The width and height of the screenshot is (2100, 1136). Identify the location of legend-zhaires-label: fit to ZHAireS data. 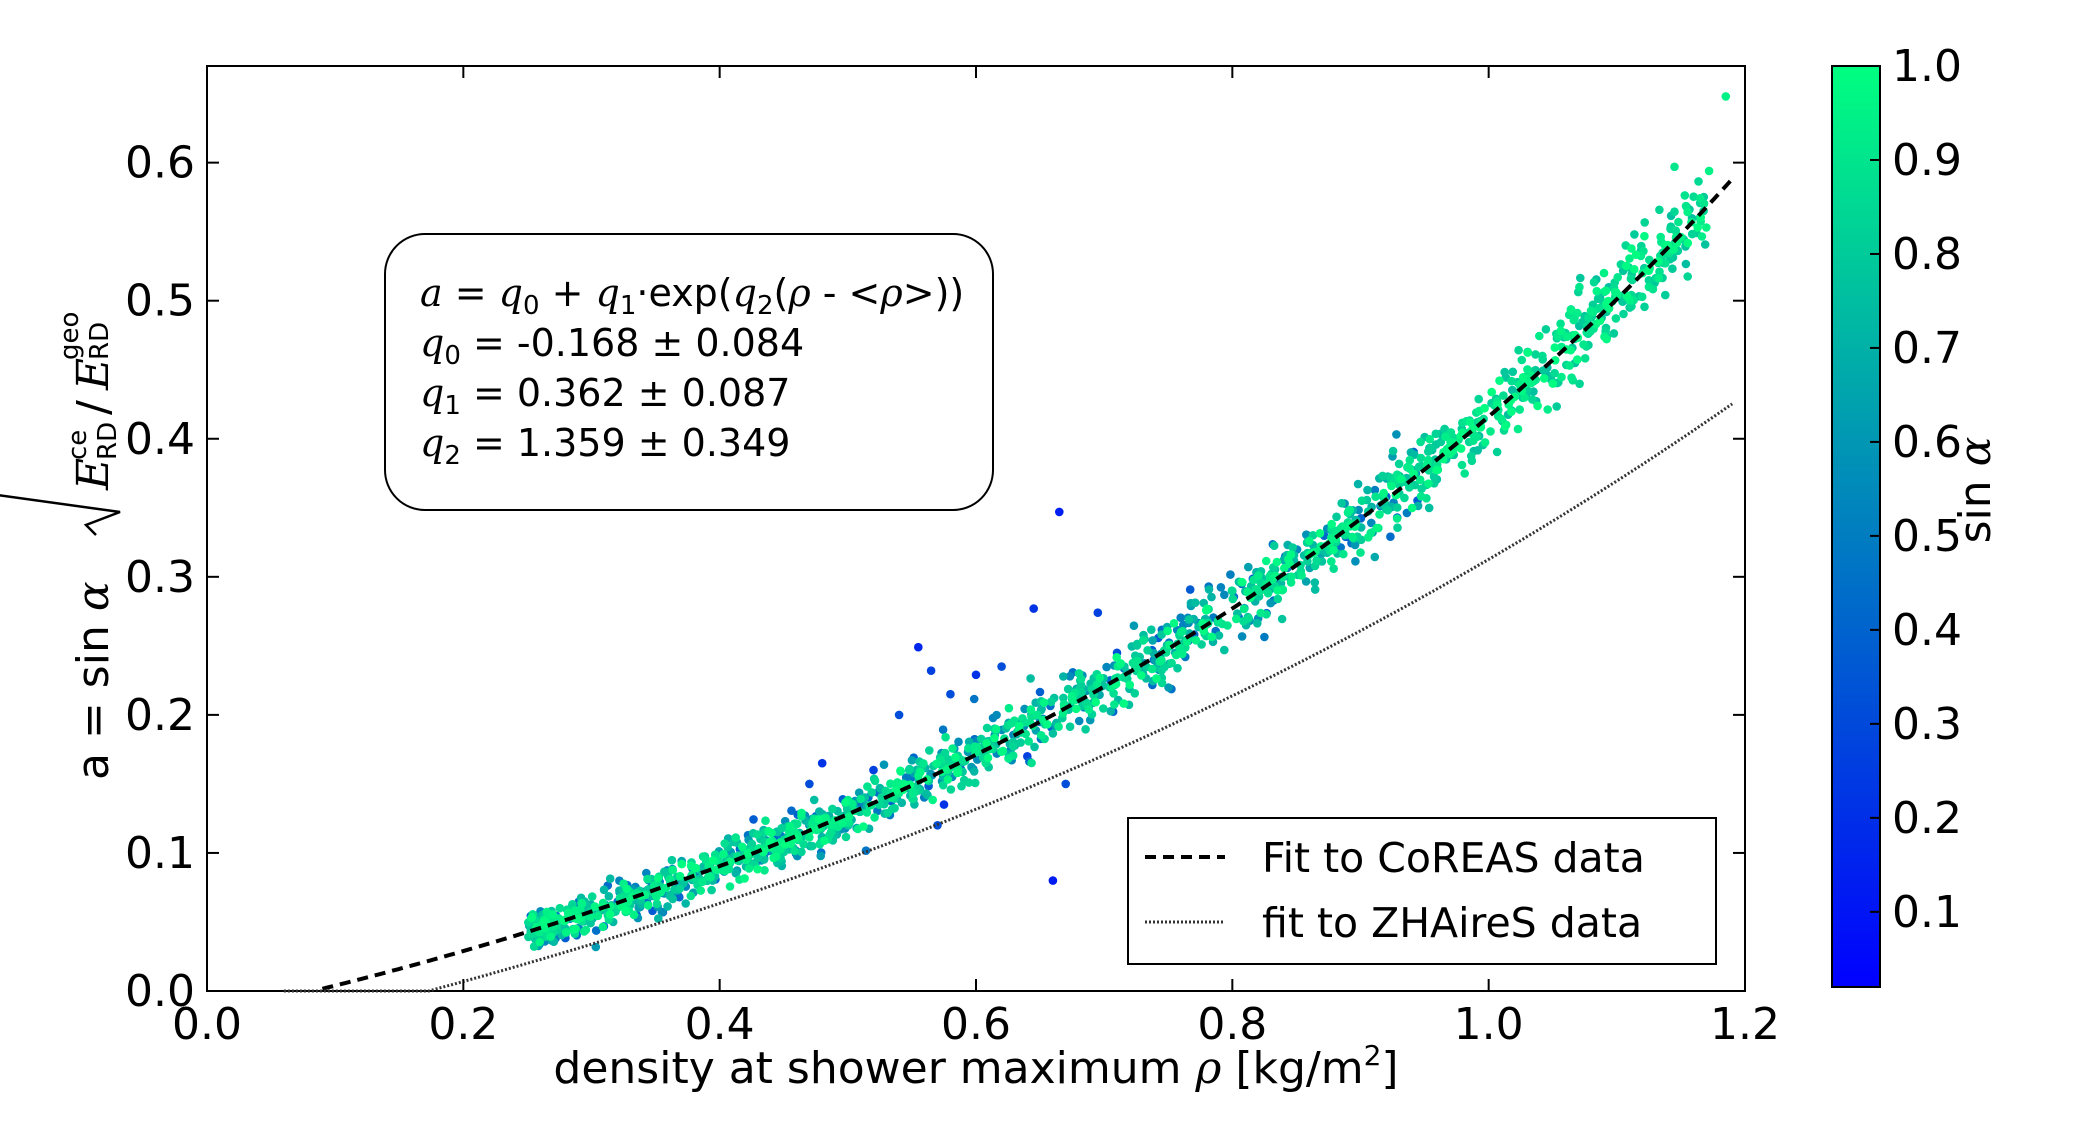
(1452, 923).